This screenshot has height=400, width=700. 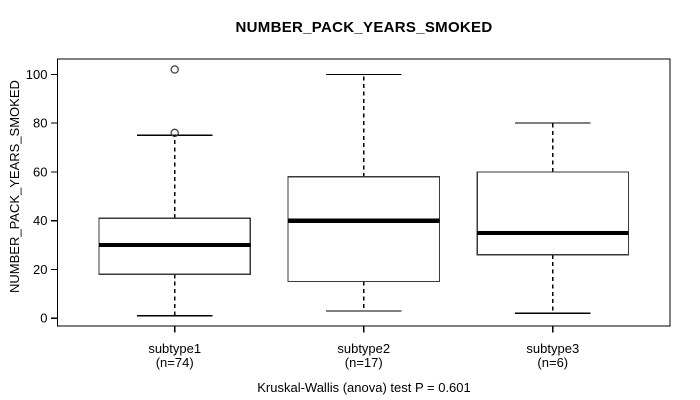 What do you see at coordinates (40, 171) in the screenshot?
I see `y-axis-tick-label: 60` at bounding box center [40, 171].